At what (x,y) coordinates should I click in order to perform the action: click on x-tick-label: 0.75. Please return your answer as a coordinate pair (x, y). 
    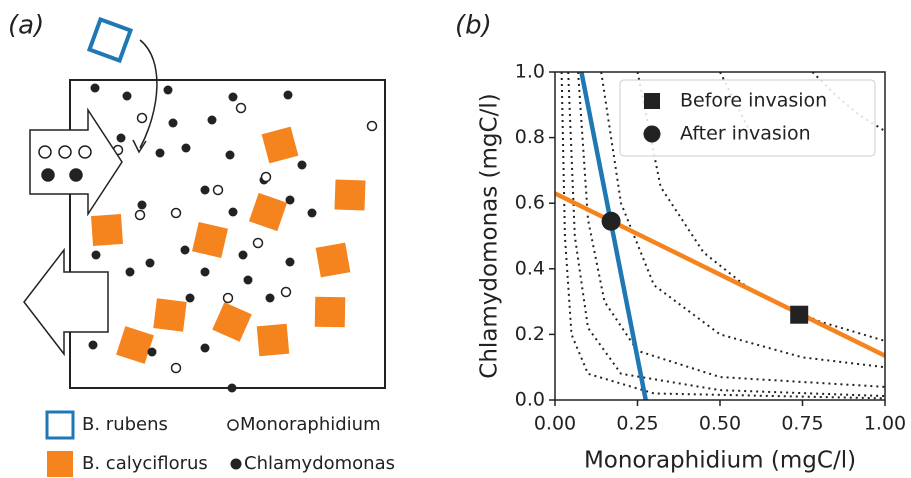
    Looking at the image, I should click on (802, 424).